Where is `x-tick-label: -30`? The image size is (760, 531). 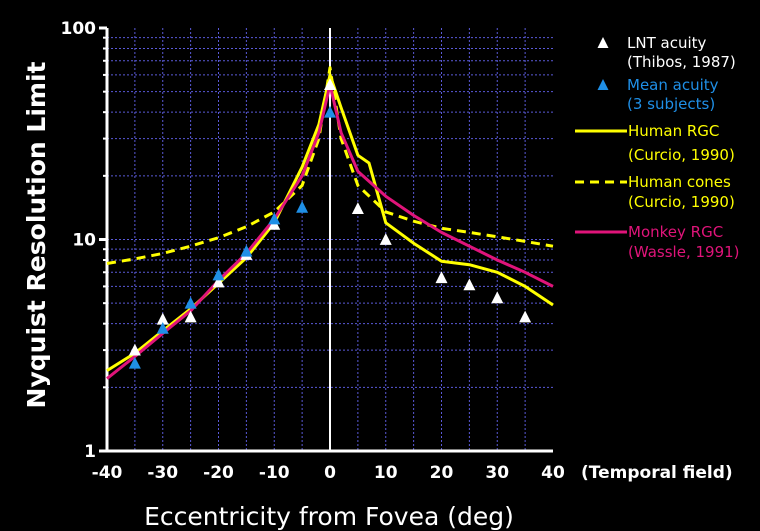 x-tick-label: -30 is located at coordinates (162, 473).